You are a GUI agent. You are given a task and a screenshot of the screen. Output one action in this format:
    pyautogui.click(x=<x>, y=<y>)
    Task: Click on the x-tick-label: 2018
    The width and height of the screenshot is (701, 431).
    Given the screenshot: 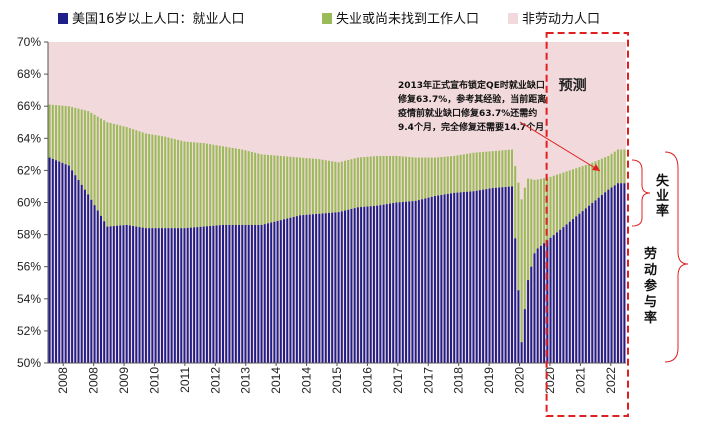 What is the action you would take?
    pyautogui.click(x=459, y=380)
    